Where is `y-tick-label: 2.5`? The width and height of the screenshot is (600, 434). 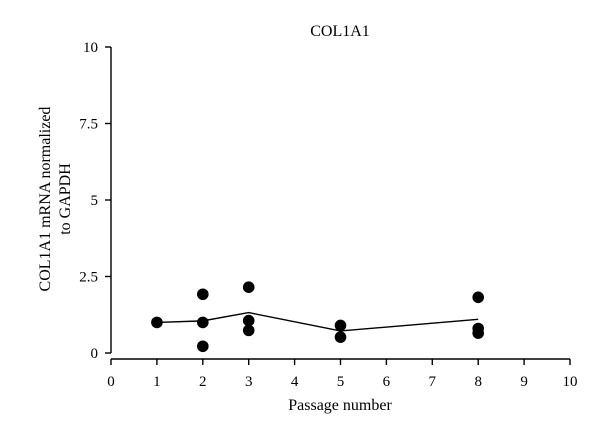 y-tick-label: 2.5 is located at coordinates (88, 278).